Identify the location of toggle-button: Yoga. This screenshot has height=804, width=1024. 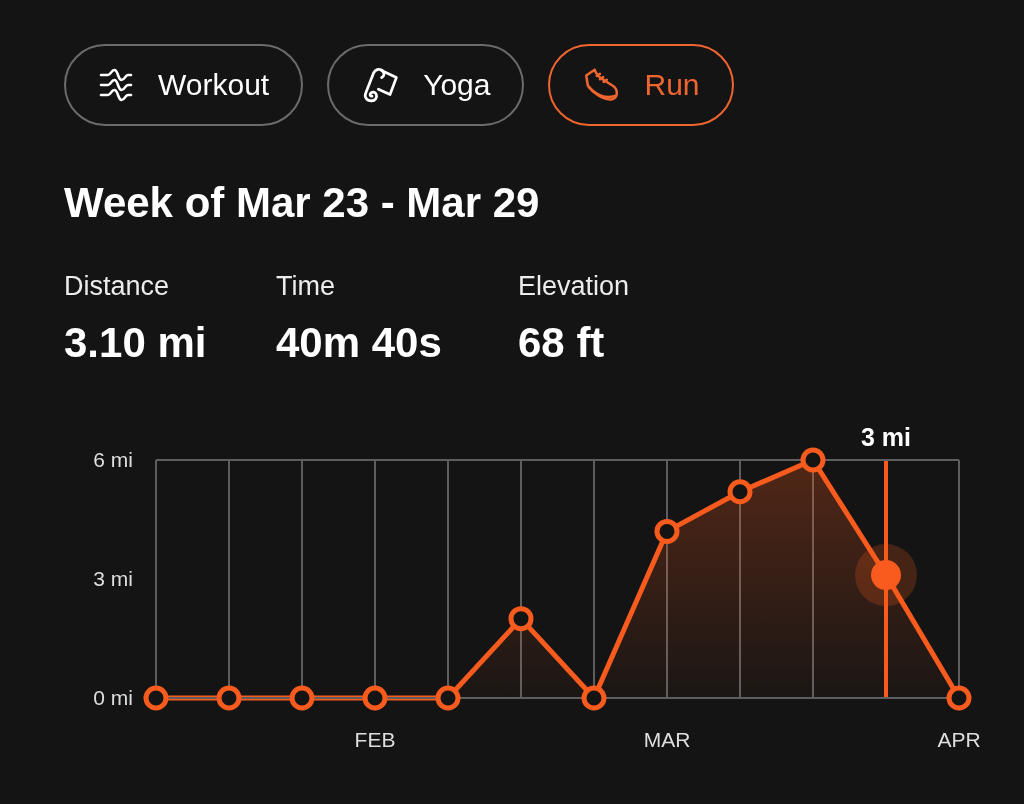
(426, 85).